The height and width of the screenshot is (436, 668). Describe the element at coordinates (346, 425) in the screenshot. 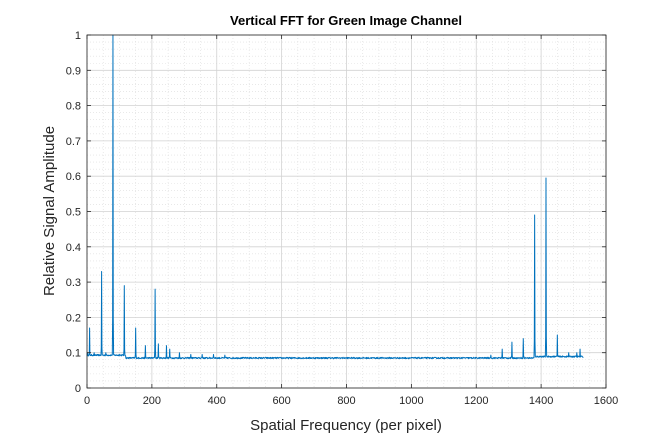

I see `x-axis-label: Spatial Frequency (per pixel)` at that location.